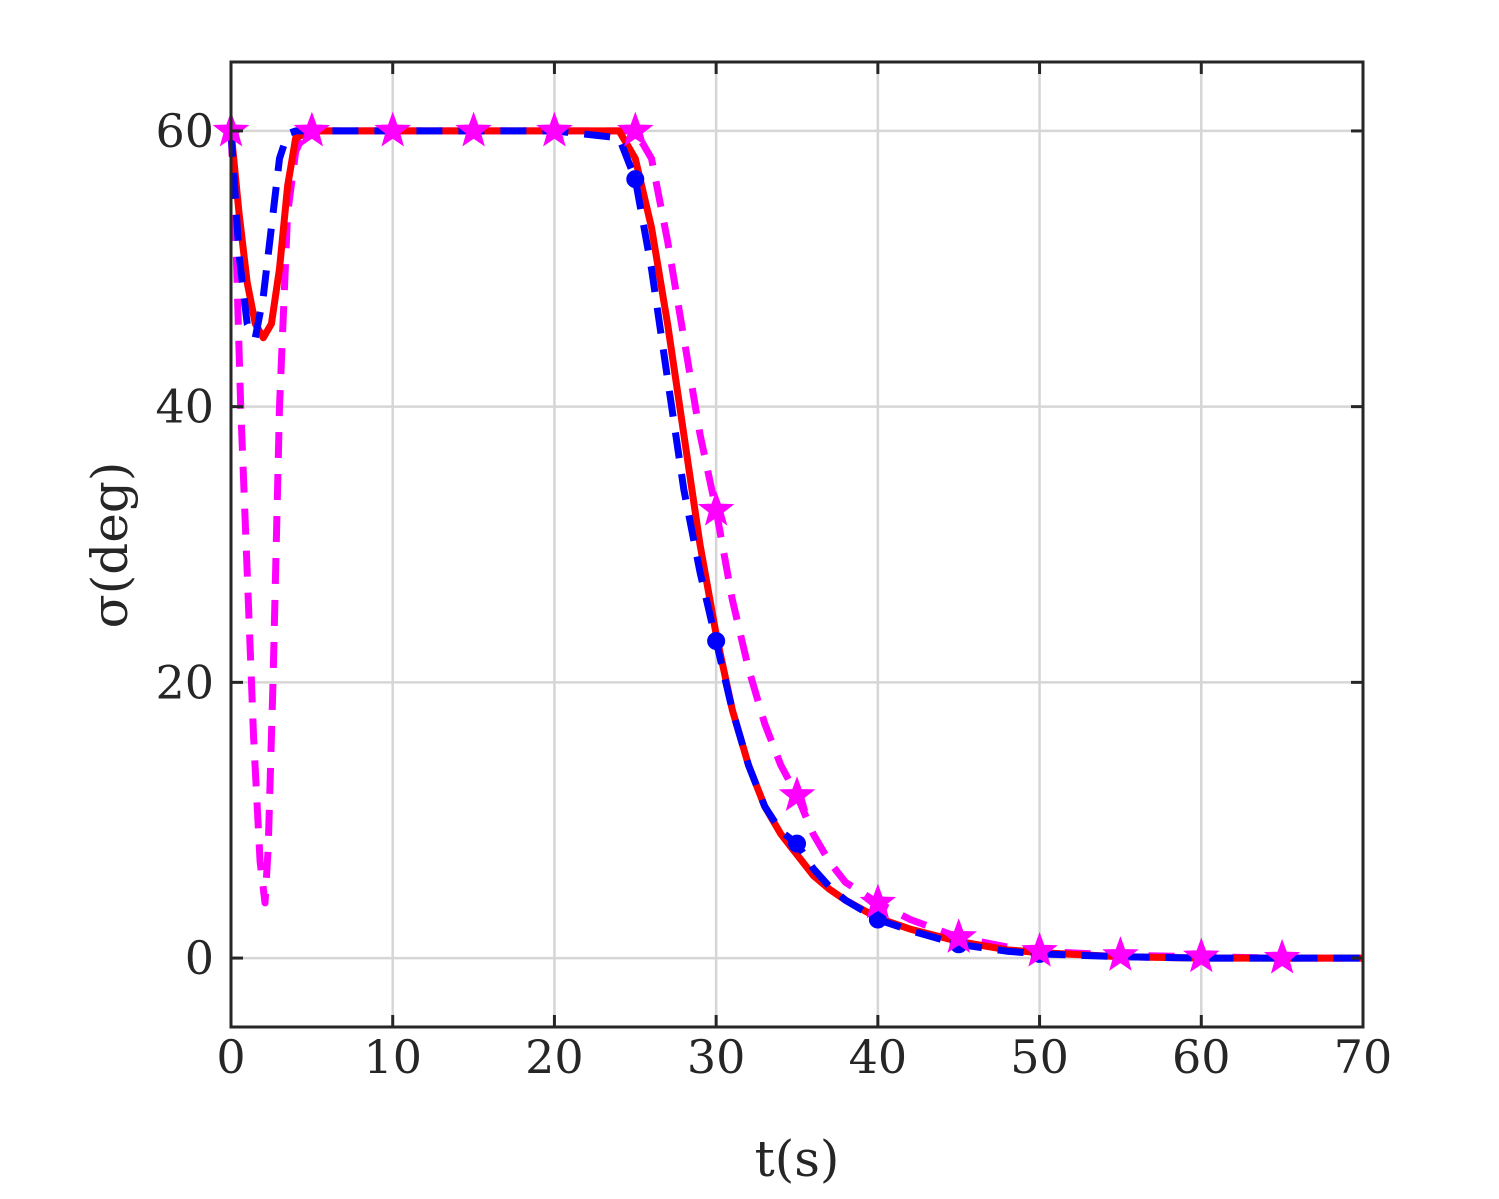 This screenshot has height=1199, width=1499. I want to click on x-tick-label: 50, so click(1039, 1057).